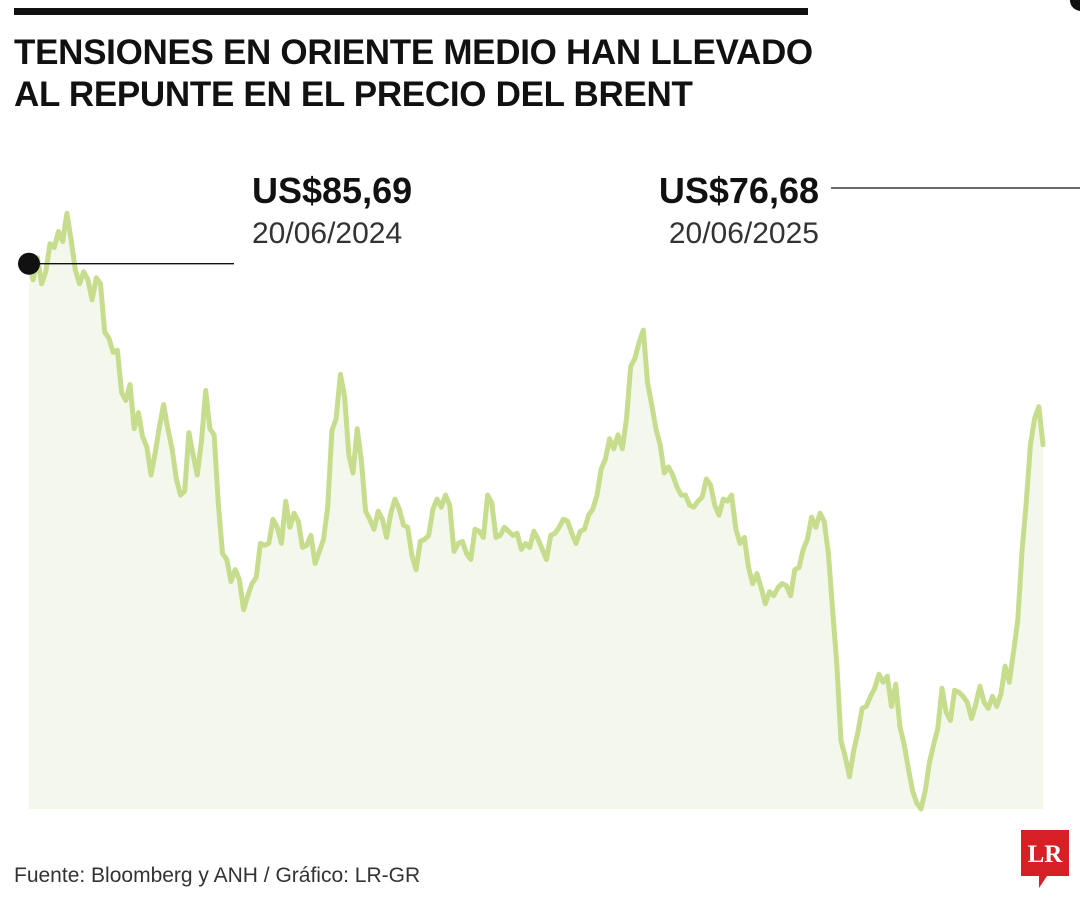 The image size is (1080, 900). What do you see at coordinates (29, 263) in the screenshot?
I see `start-point-marker` at bounding box center [29, 263].